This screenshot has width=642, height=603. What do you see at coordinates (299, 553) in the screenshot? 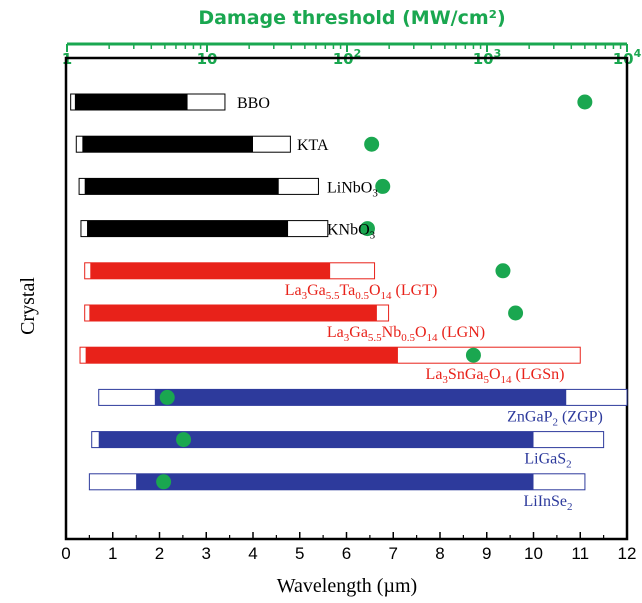
I see `x-tick-label: 5` at bounding box center [299, 553].